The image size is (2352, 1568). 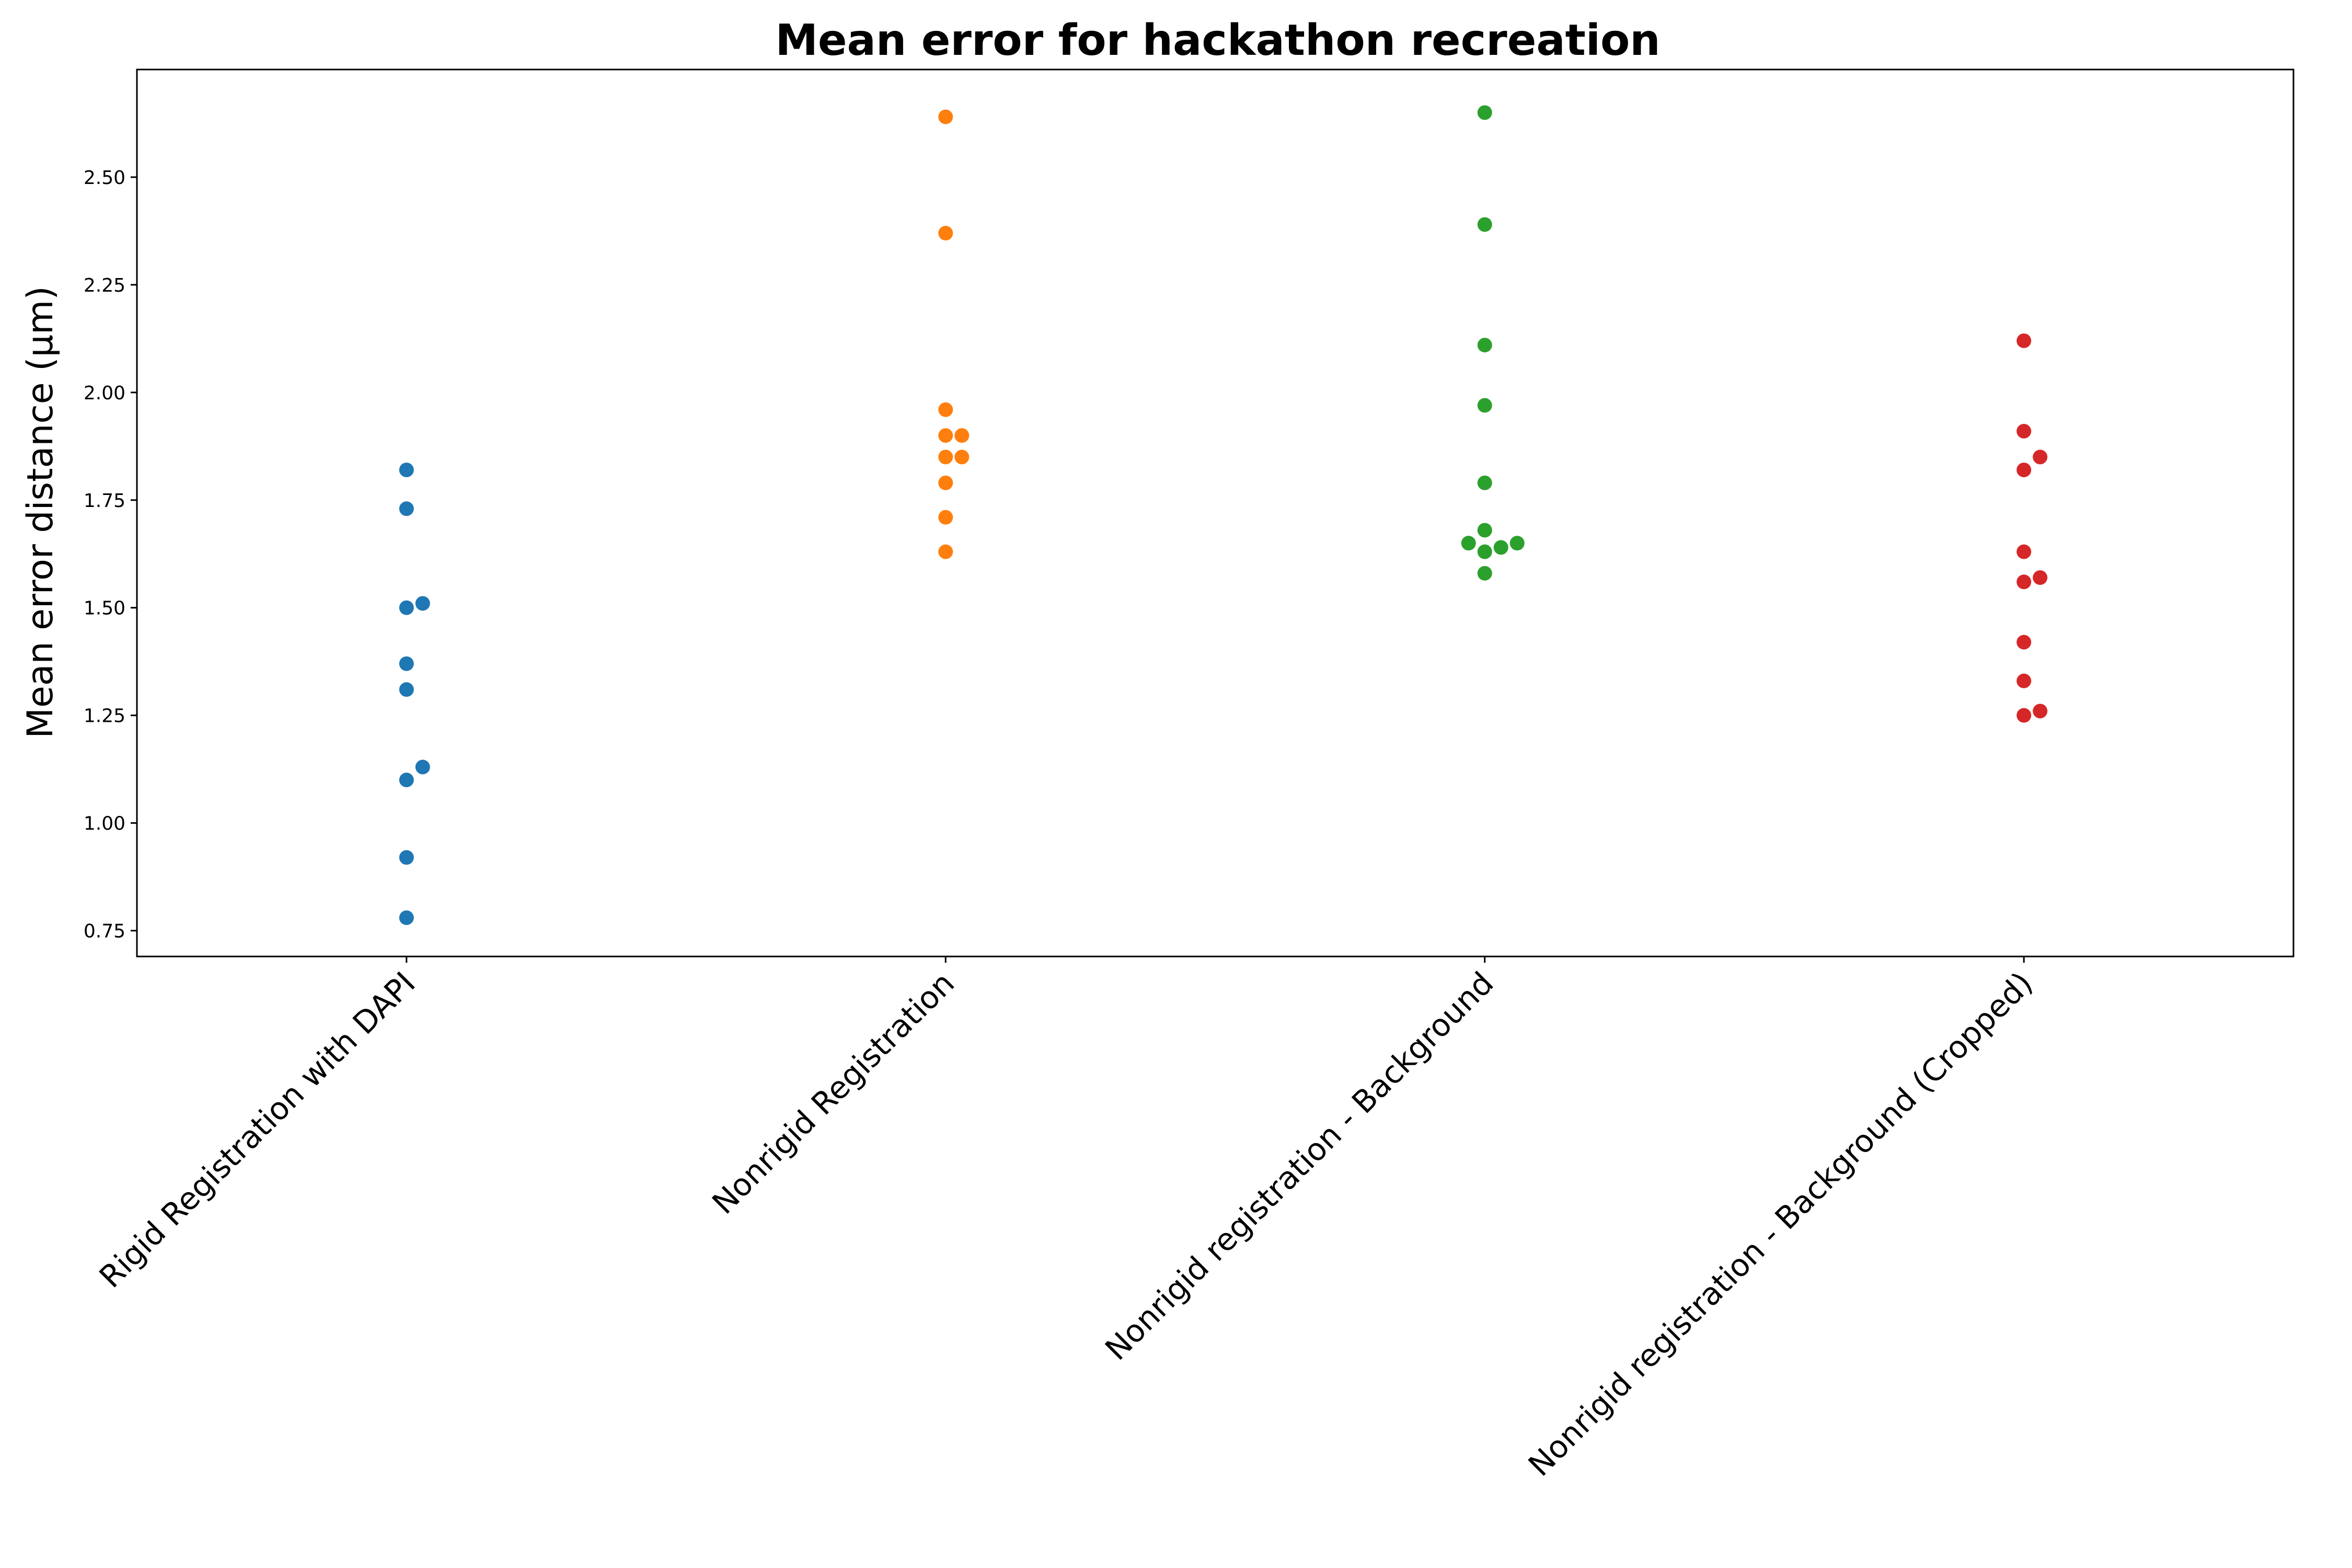 I want to click on y-tick-label: 0.75, so click(x=104, y=931).